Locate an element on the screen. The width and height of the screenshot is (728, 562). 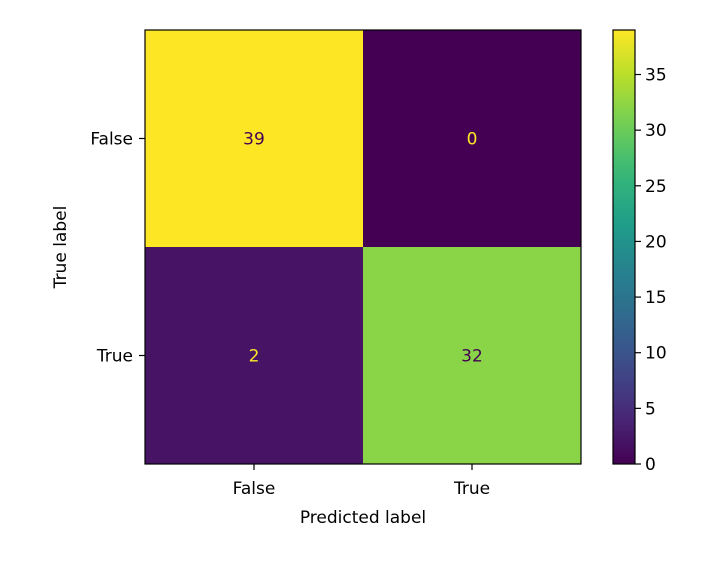
cell-value-label: 32 is located at coordinates (472, 357).